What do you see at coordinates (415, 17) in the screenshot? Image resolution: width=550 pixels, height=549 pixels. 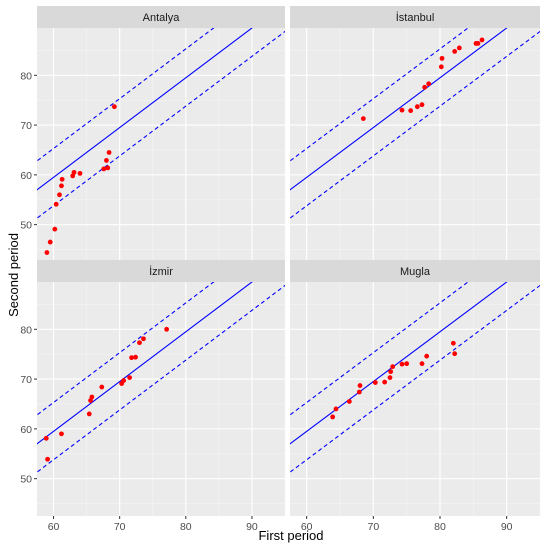 I see `facet-title: İstanbul` at bounding box center [415, 17].